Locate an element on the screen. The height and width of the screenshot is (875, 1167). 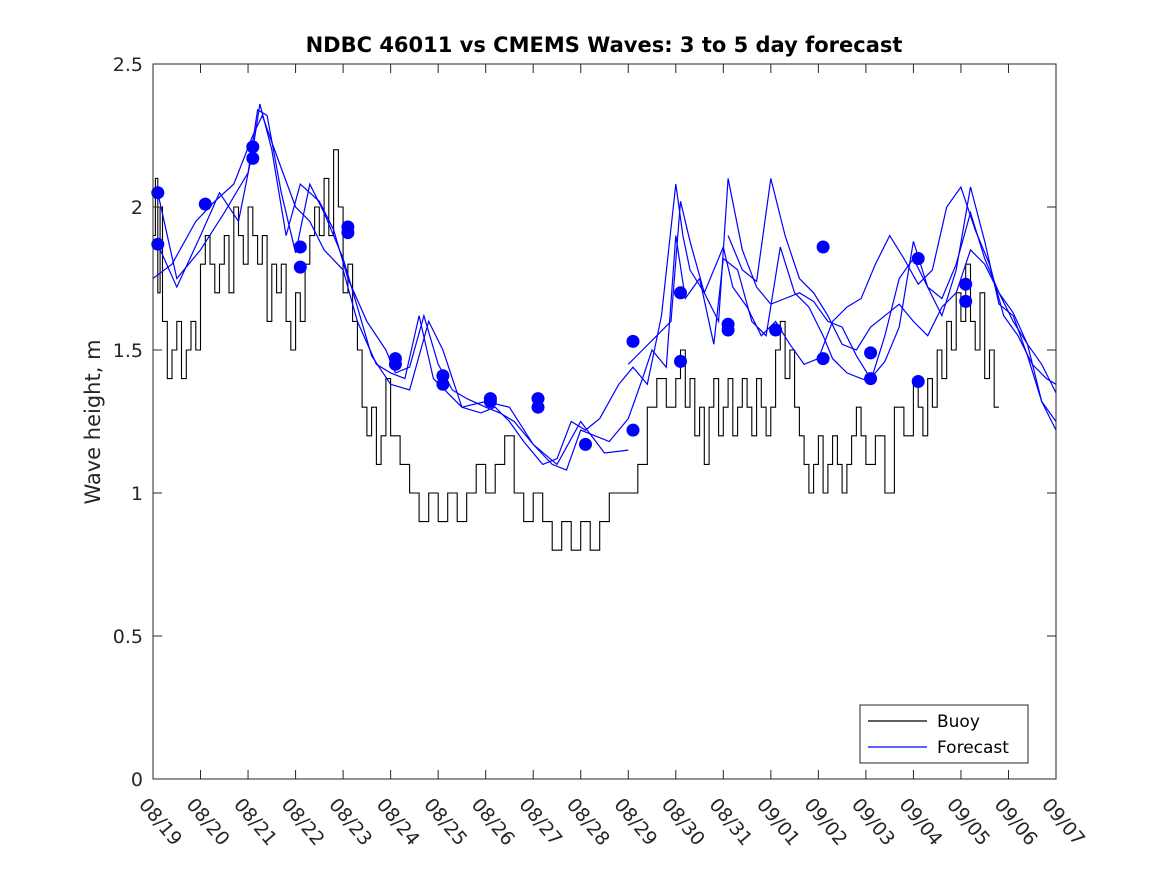
legend: Buoy Forecast is located at coordinates (944, 734).